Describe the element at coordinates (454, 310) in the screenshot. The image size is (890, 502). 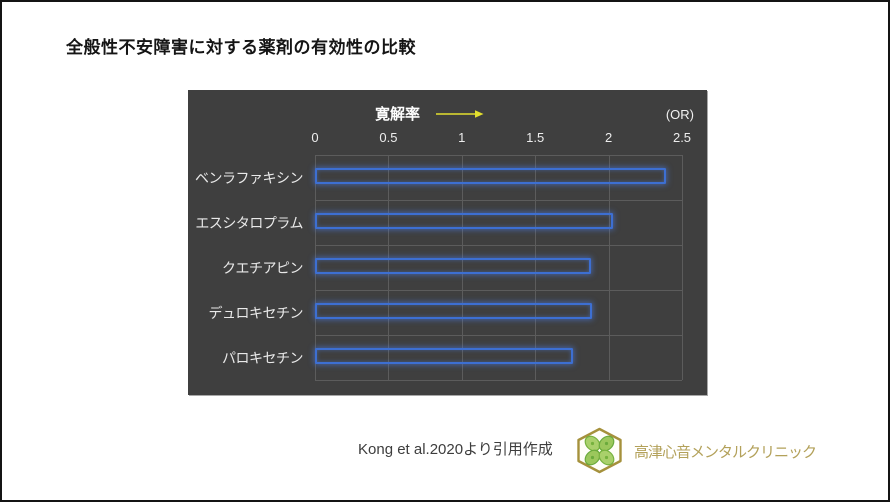
I see `bar-デュロキセチン` at that location.